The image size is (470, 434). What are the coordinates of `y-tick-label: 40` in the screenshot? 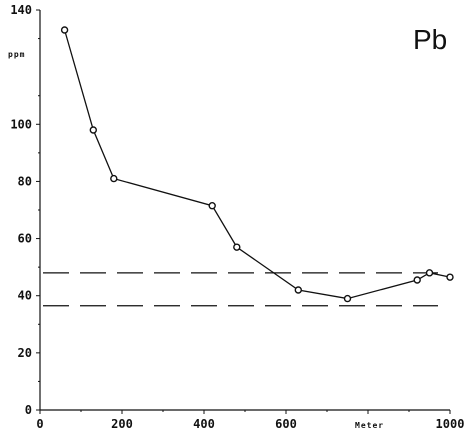 It's located at (25, 296).